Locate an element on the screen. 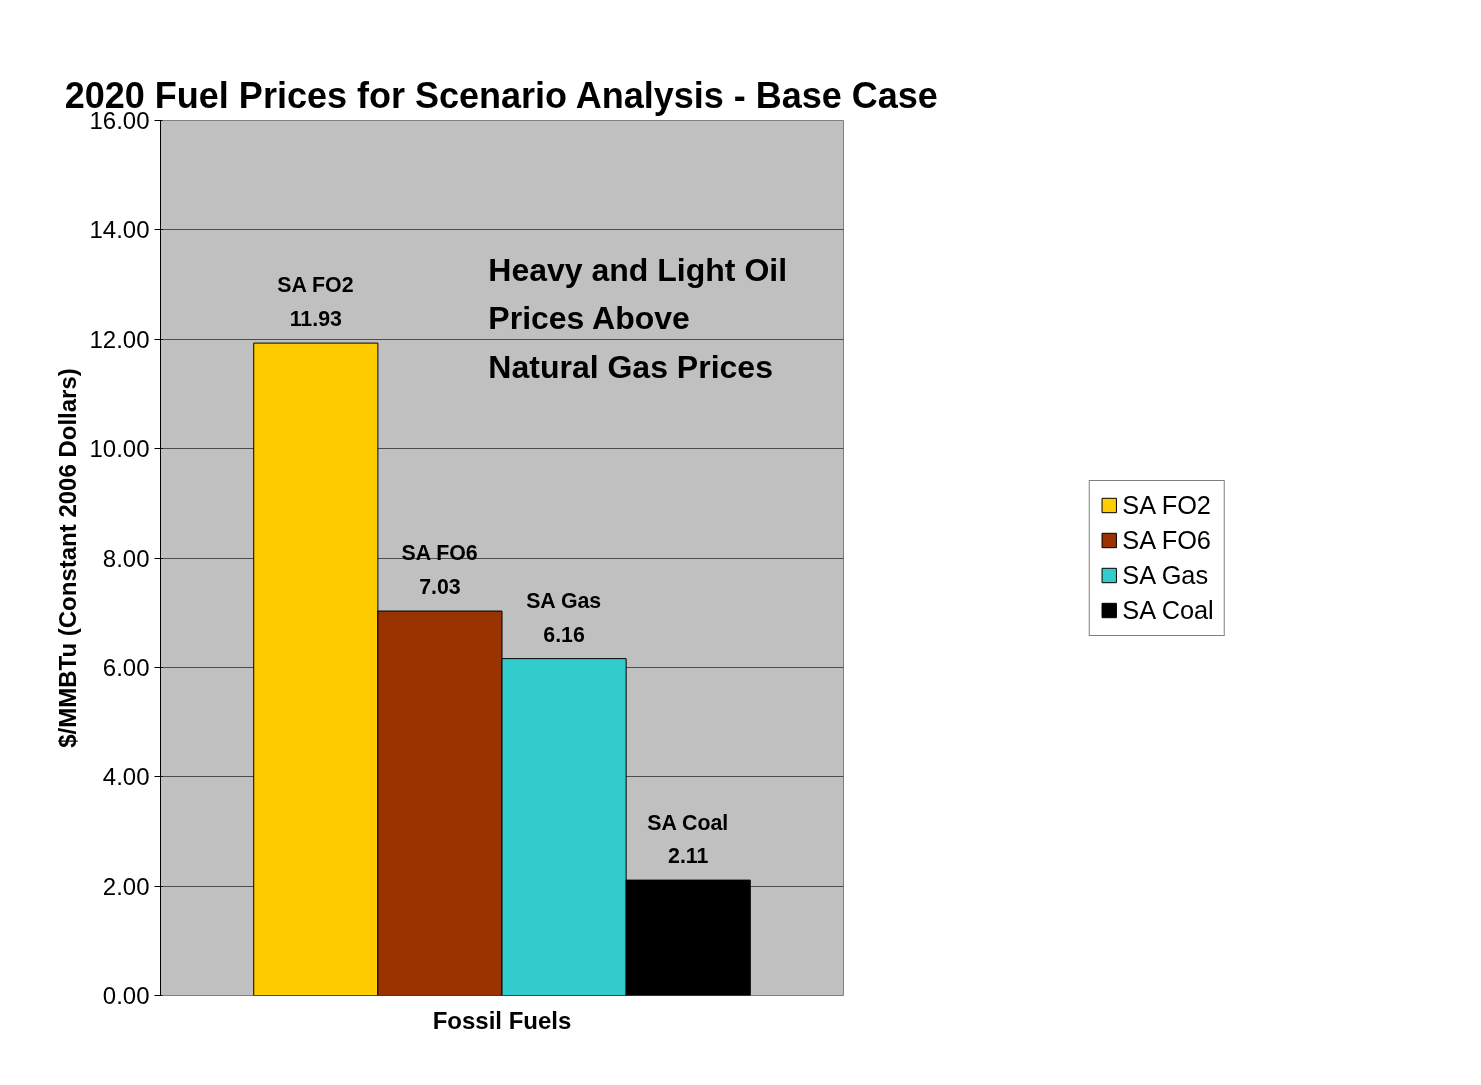  data-label: 2.11 is located at coordinates (688, 856).